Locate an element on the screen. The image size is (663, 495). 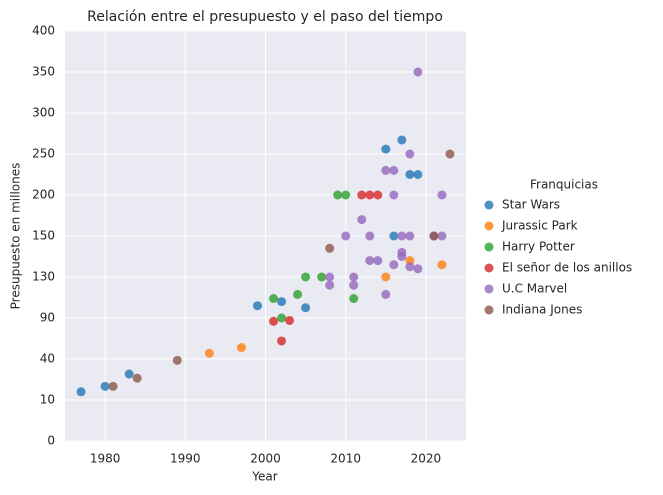
y-tick-label: 0 is located at coordinates (51, 441).